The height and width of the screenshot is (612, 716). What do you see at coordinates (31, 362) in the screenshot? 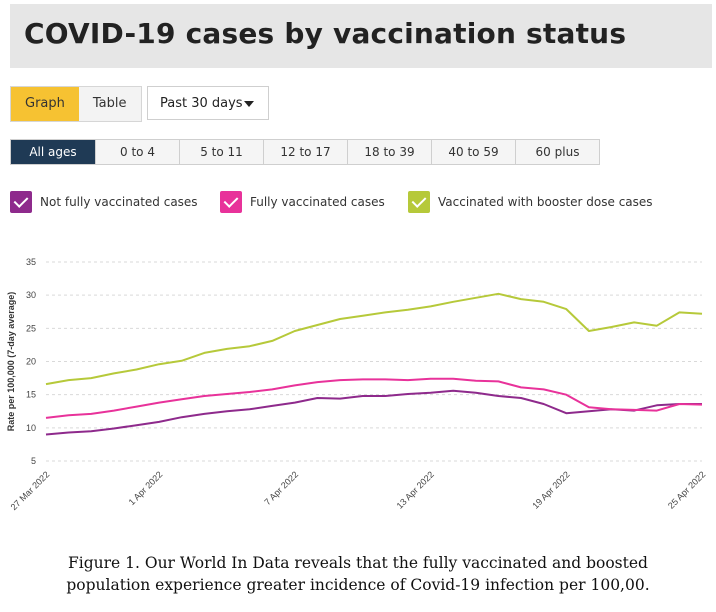
I see `y-tick-label: 20` at bounding box center [31, 362].